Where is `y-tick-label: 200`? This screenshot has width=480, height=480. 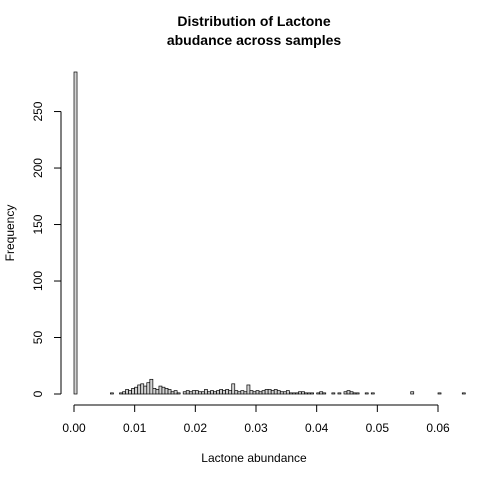
y-tick-label: 200 is located at coordinates (38, 168).